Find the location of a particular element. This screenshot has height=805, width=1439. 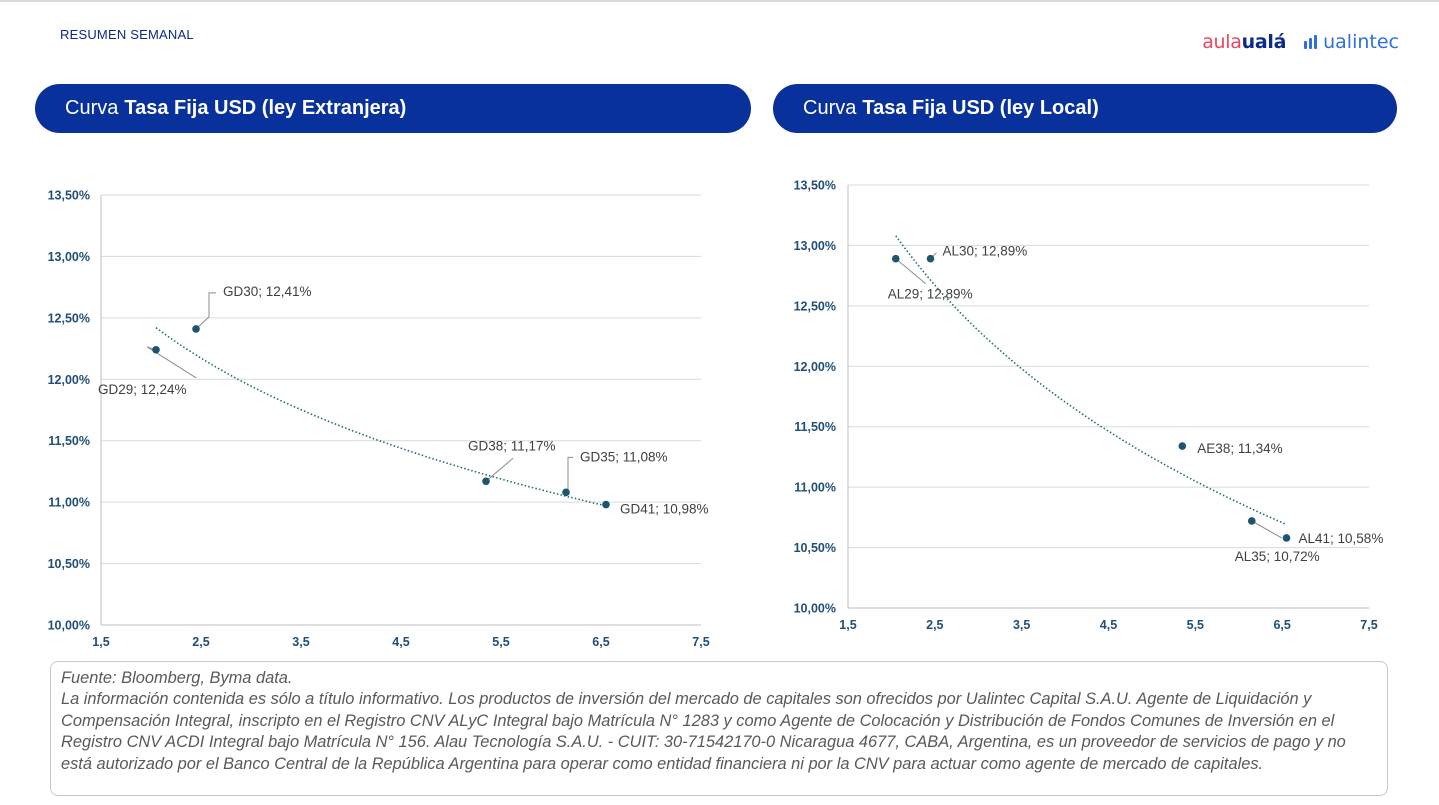

section-label: RESUMEN SEMANAL is located at coordinates (127, 34).